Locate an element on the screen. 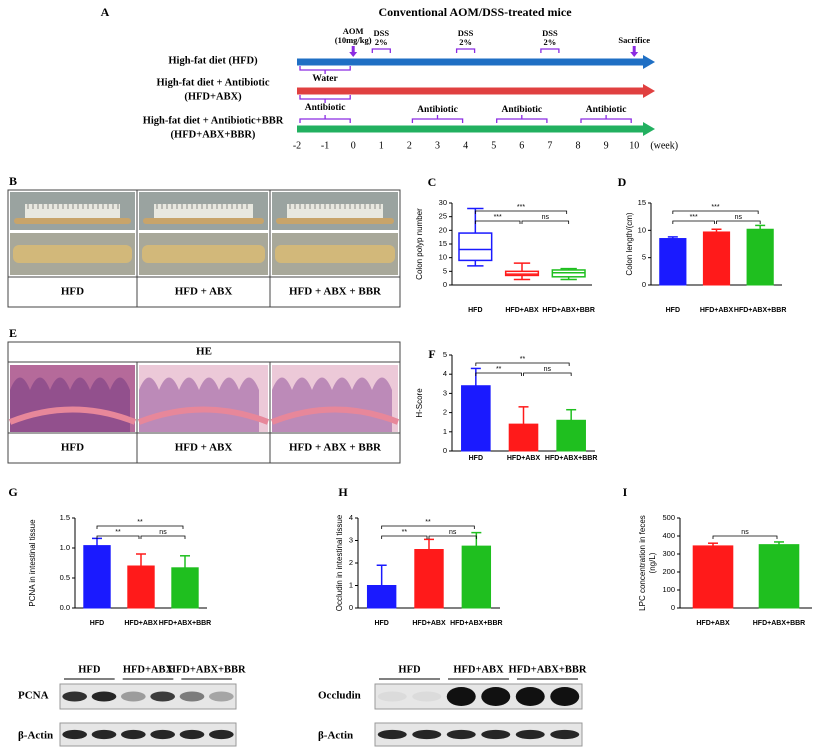 Image resolution: width=825 pixels, height=749 pixels. y-tick-label: 400 is located at coordinates (668, 535).